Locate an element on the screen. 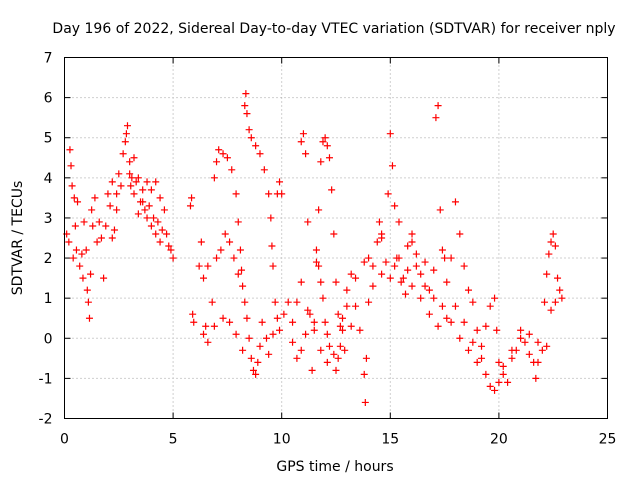  x-tick-label: 5 is located at coordinates (173, 440).